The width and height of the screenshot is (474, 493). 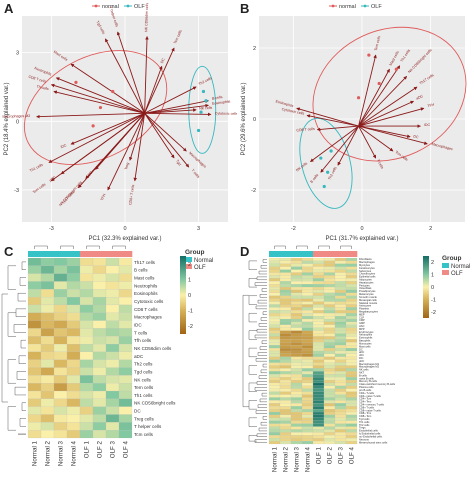 What do you see at coordinates (373, 442) in the screenshot?
I see `row-label: Mesenchymal stem cells` at bounding box center [373, 442].